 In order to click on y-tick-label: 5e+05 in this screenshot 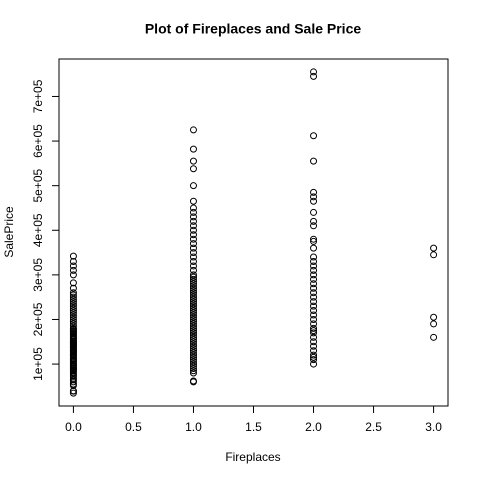, I will do `click(38, 185)`.